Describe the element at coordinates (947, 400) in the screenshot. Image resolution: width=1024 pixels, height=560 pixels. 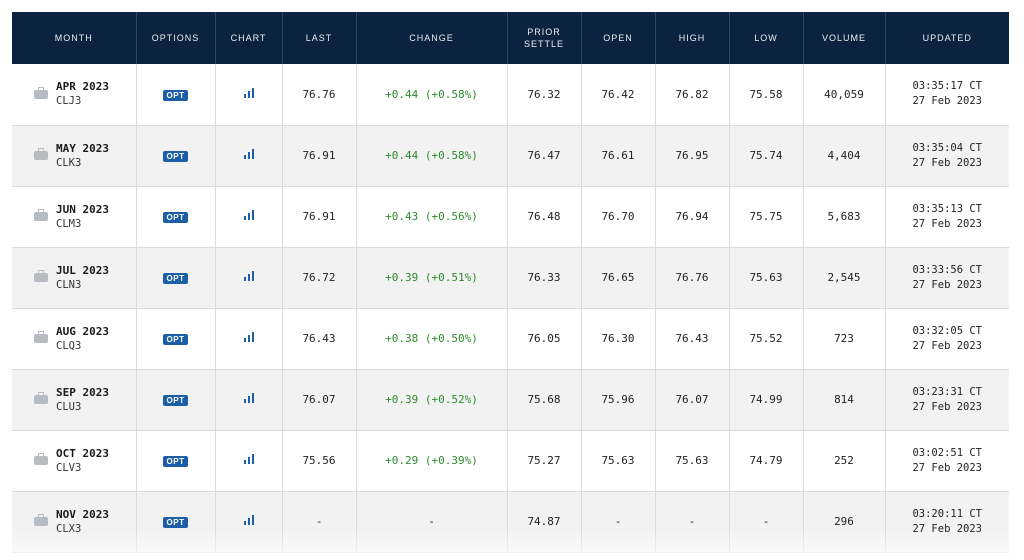
I see `updated-cell: 03:23:31 CT 27 Feb 2023` at that location.